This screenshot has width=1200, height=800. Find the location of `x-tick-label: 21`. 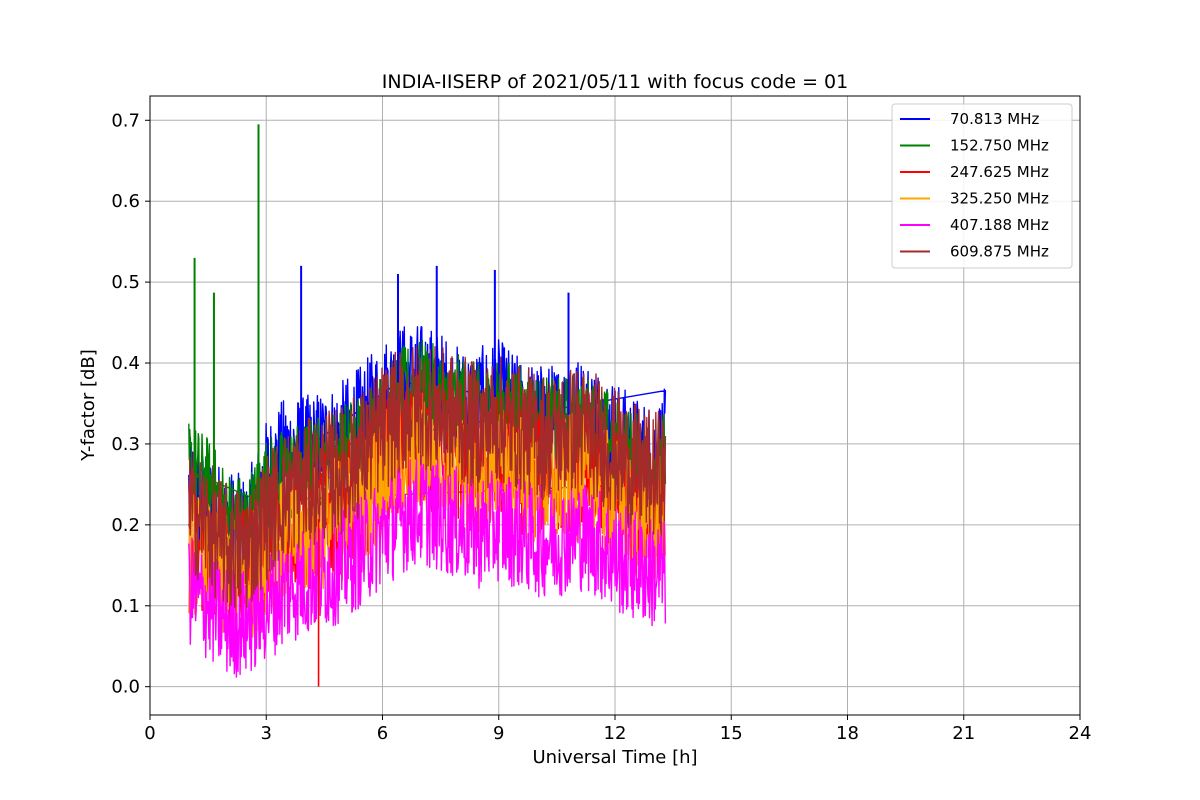

x-tick-label: 21 is located at coordinates (963, 733).